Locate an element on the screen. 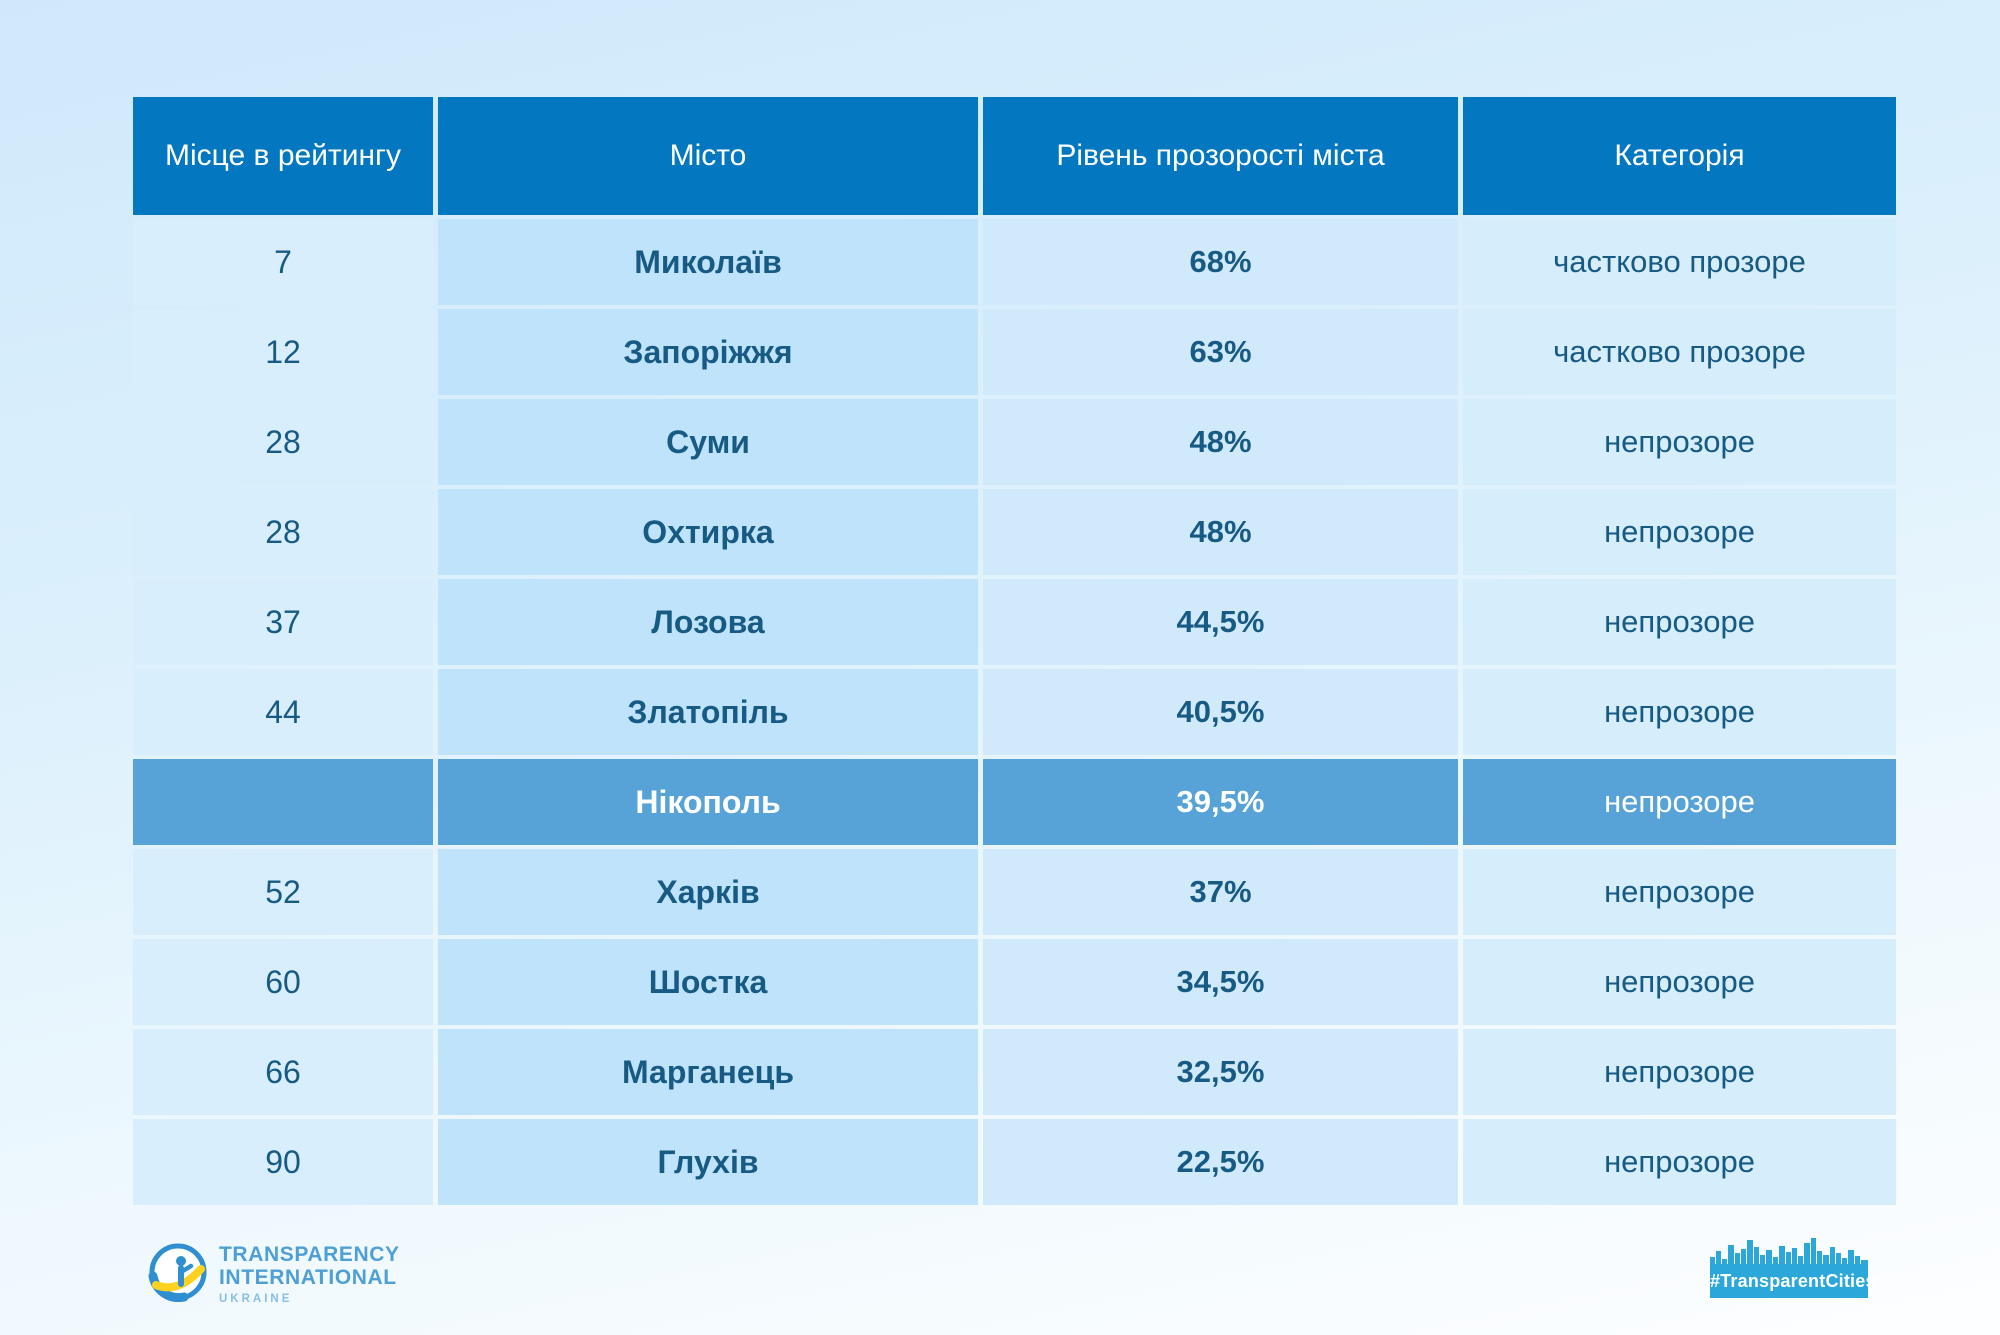 The height and width of the screenshot is (1335, 2000). level-cell: 37% is located at coordinates (1220, 892).